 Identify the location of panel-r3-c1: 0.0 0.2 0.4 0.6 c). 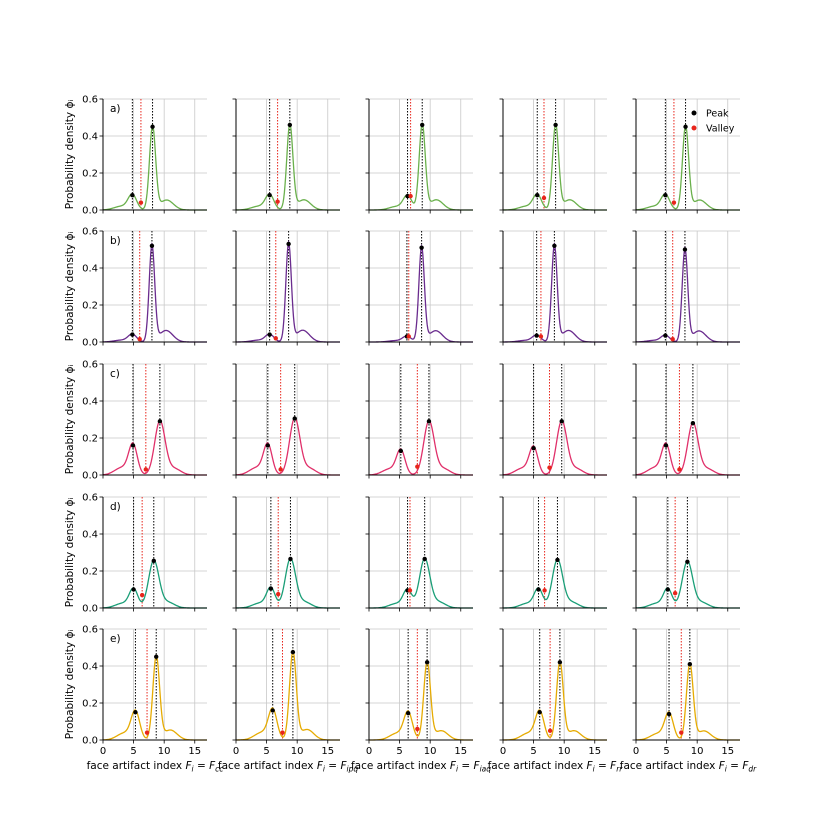
(144, 421).